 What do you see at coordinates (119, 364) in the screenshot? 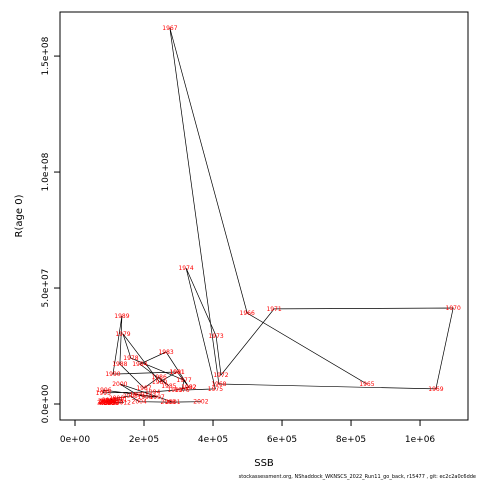
I see `year-label: 1988` at bounding box center [119, 364].